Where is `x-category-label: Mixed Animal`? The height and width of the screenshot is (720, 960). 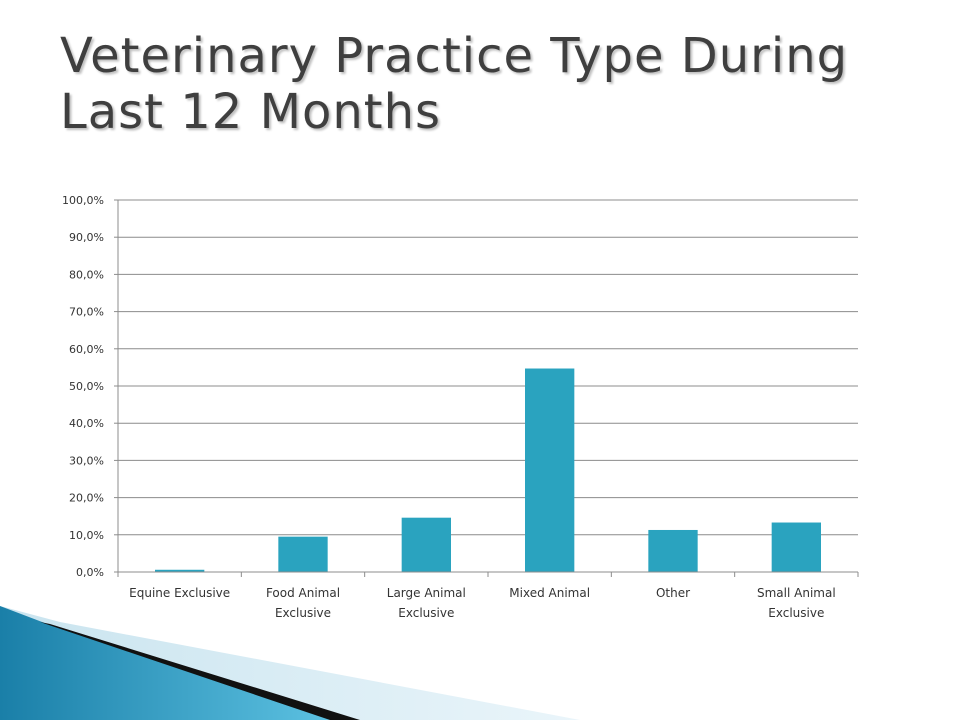
x-category-label: Mixed Animal is located at coordinates (549, 593).